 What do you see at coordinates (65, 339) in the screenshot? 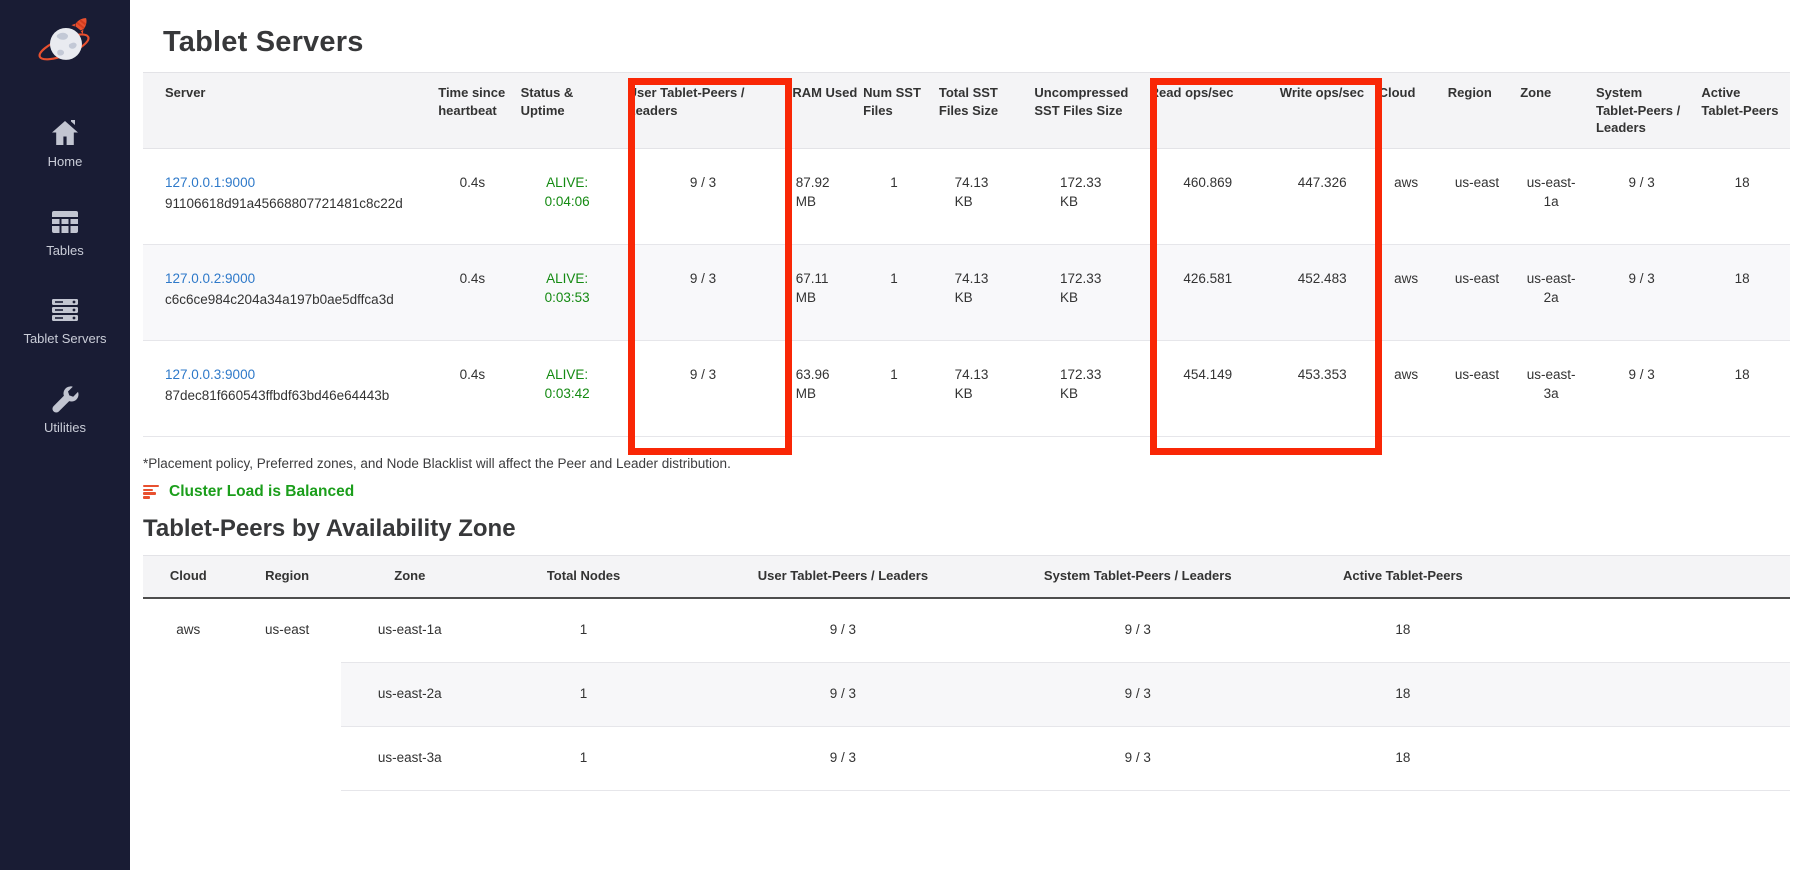
I see `sidebar-item-label: Tablet Servers` at bounding box center [65, 339].